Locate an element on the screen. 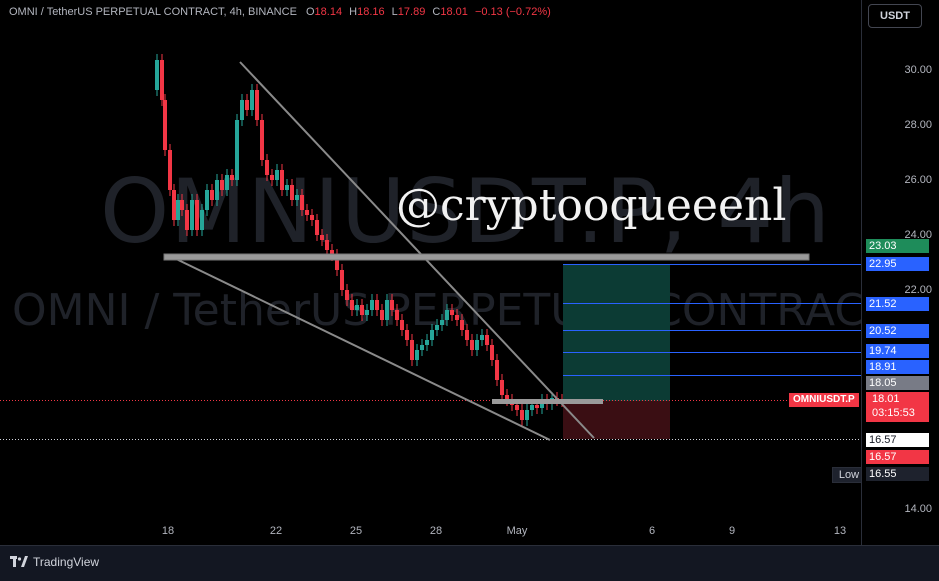 This screenshot has width=939, height=581. price-tick: 14.00 is located at coordinates (918, 509).